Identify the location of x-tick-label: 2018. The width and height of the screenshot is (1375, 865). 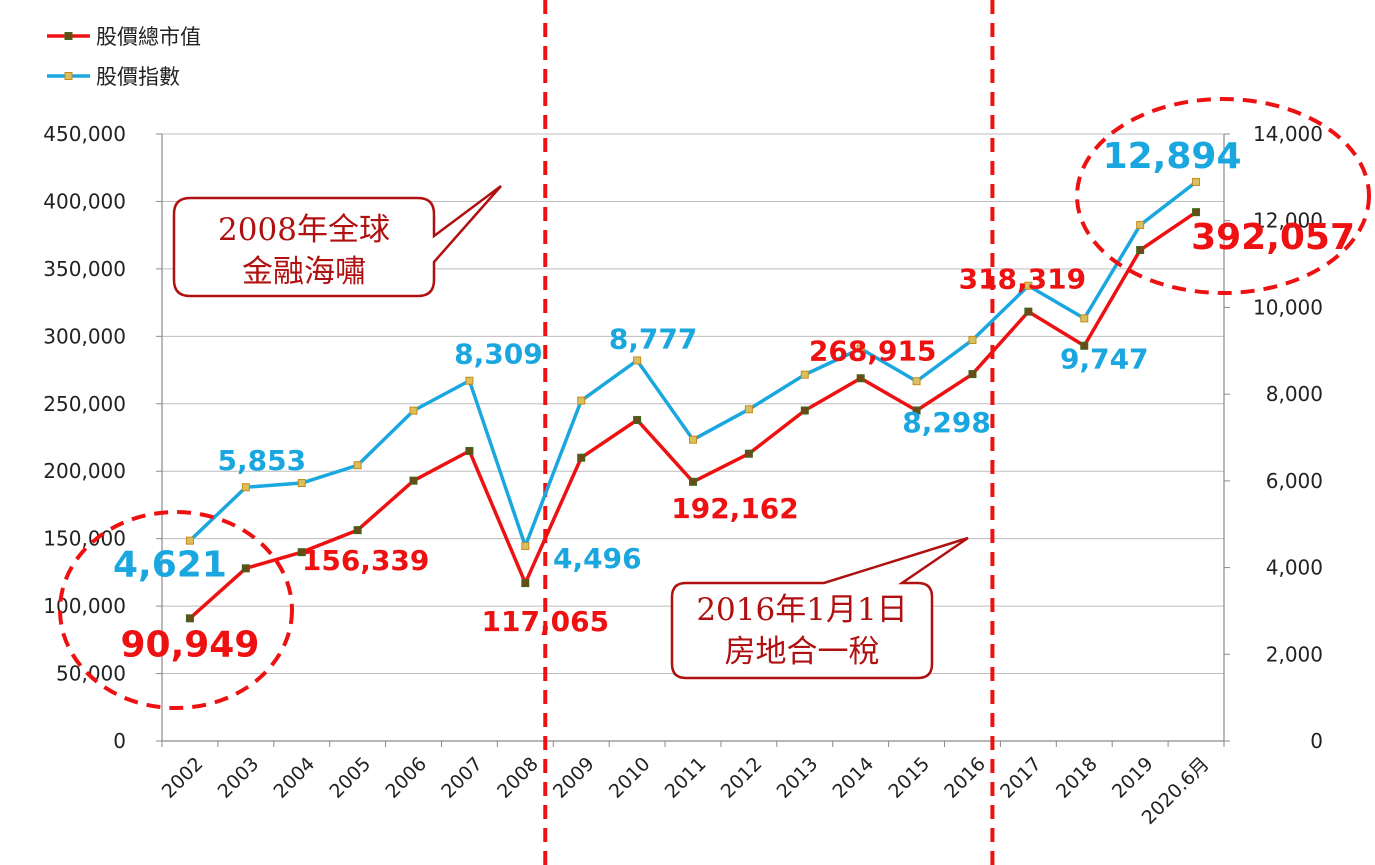
(1077, 778).